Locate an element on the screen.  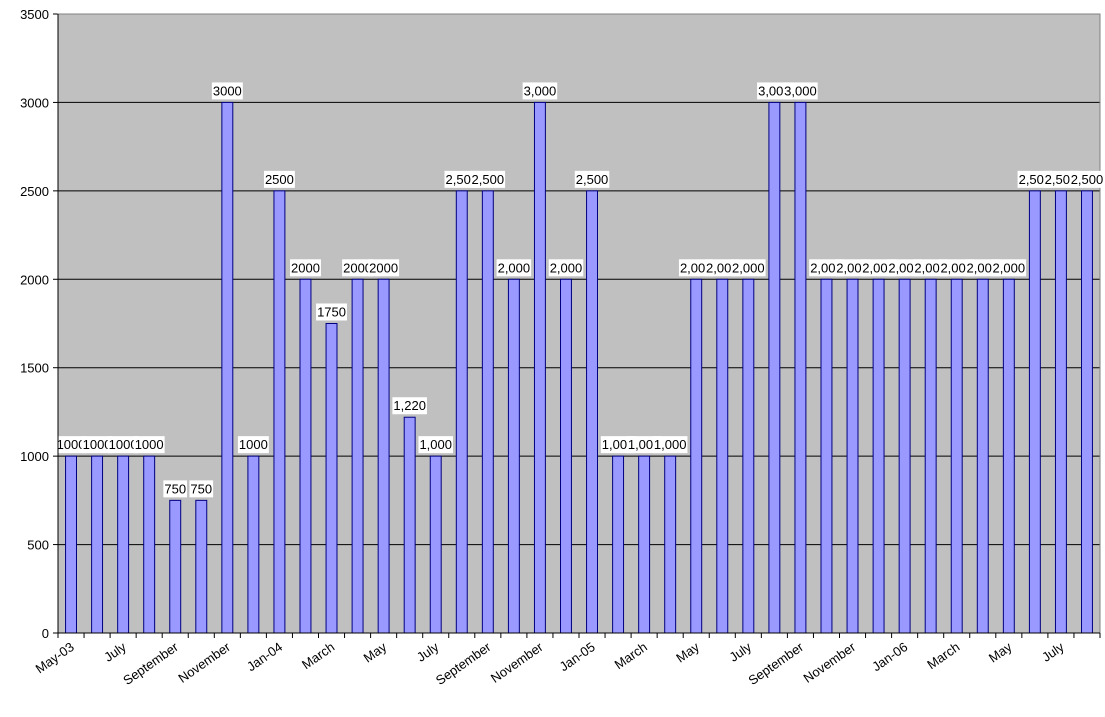
data-label: 1750 is located at coordinates (331, 312).